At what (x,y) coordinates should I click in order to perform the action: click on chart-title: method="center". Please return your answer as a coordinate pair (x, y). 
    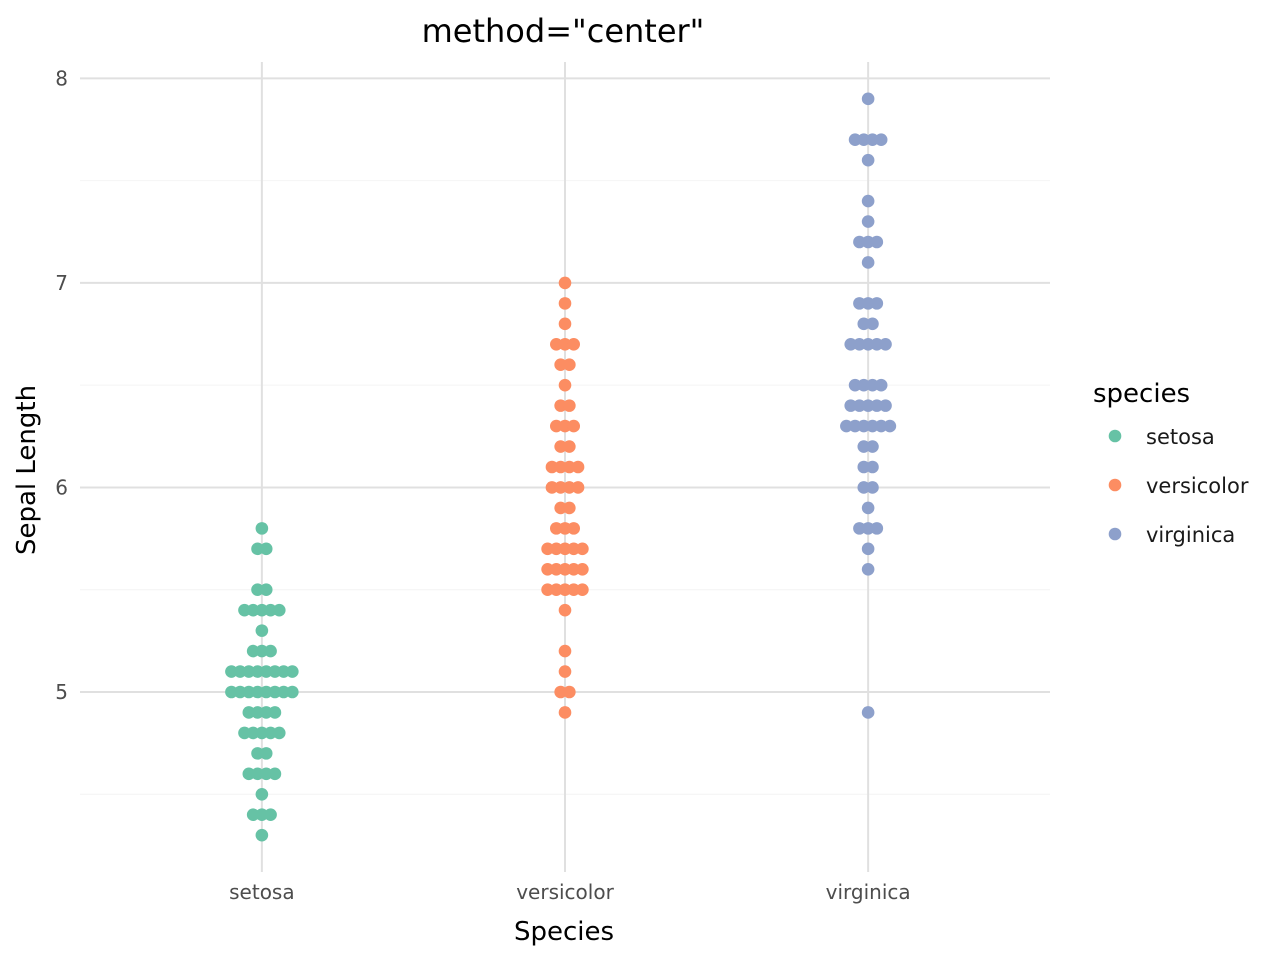
    Looking at the image, I should click on (563, 31).